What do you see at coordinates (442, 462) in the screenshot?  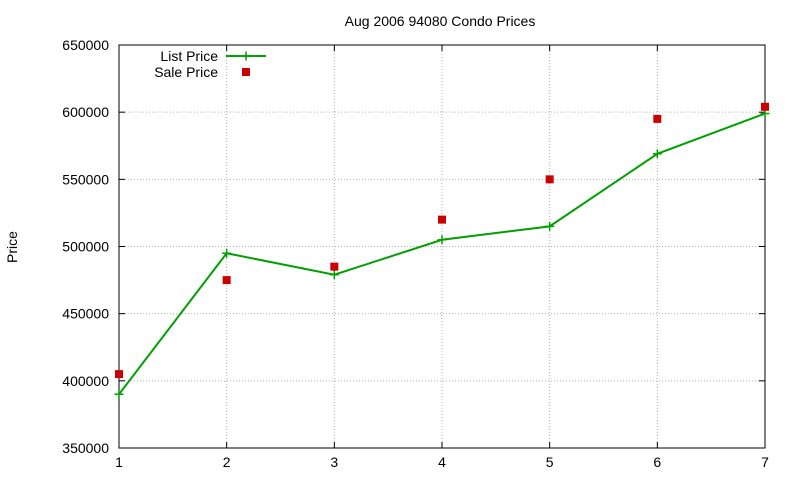 I see `x-tick-label: 4` at bounding box center [442, 462].